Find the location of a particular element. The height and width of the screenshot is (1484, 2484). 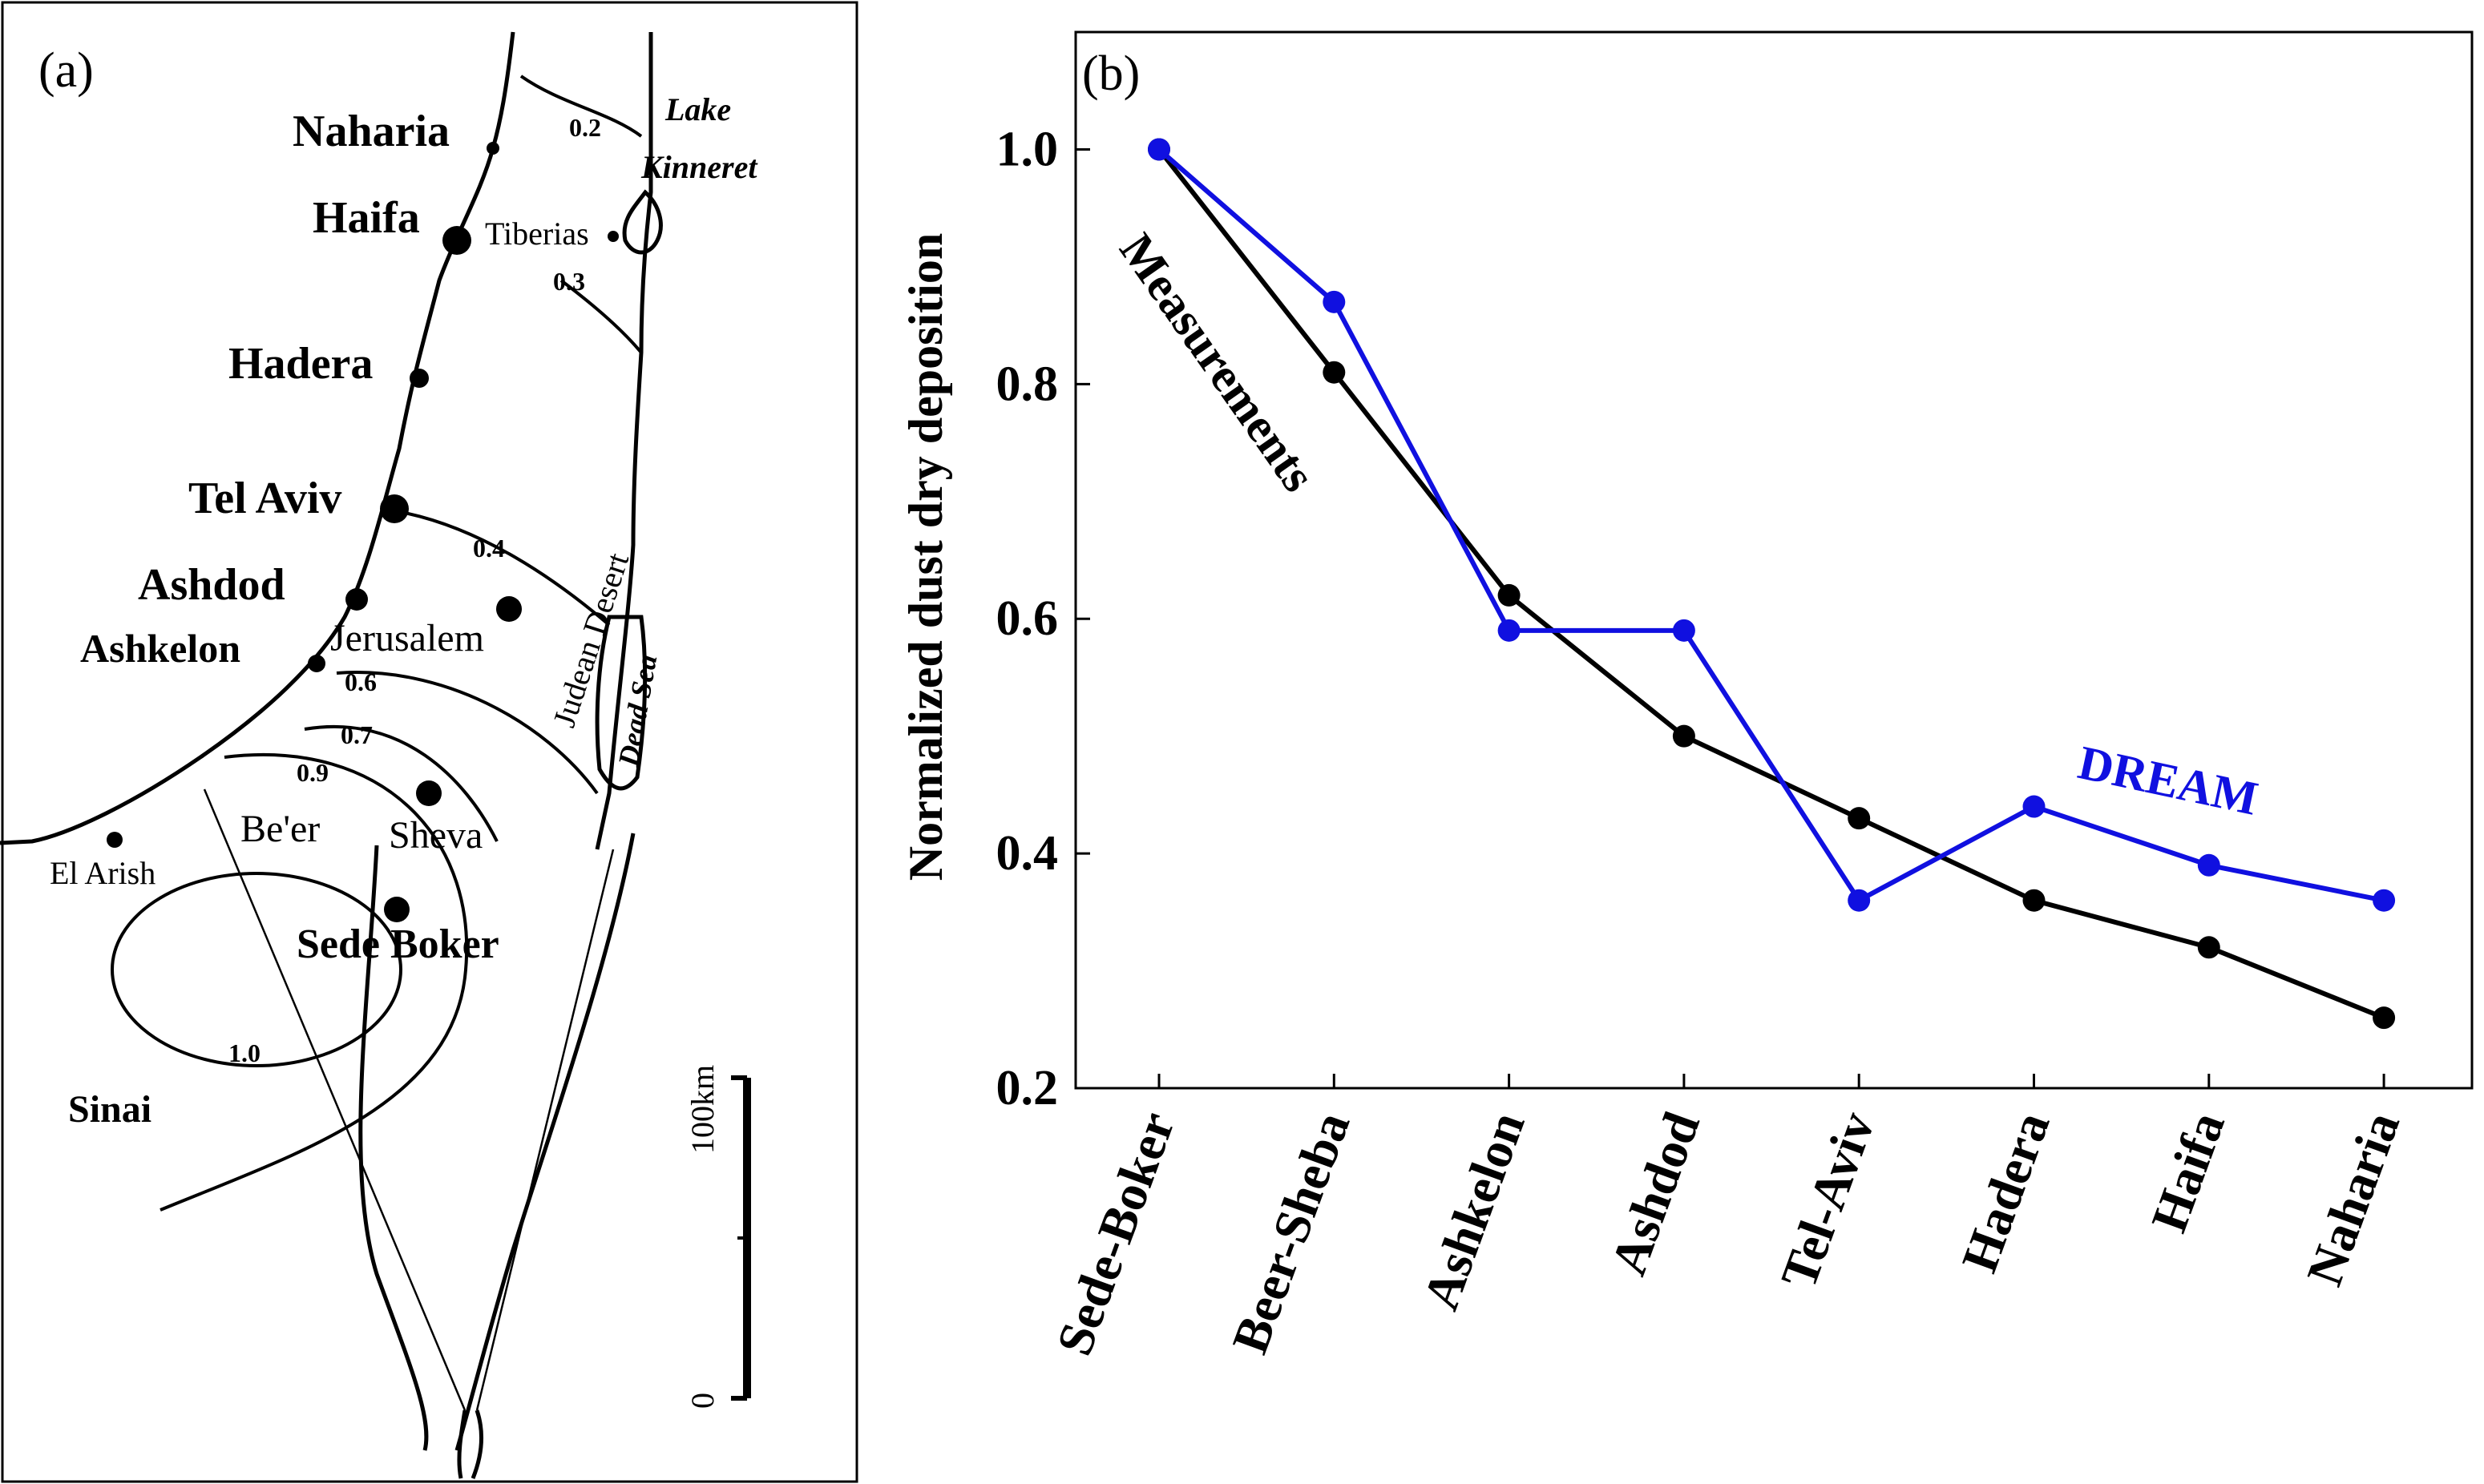

el-arish-label: El Arish is located at coordinates (103, 873).